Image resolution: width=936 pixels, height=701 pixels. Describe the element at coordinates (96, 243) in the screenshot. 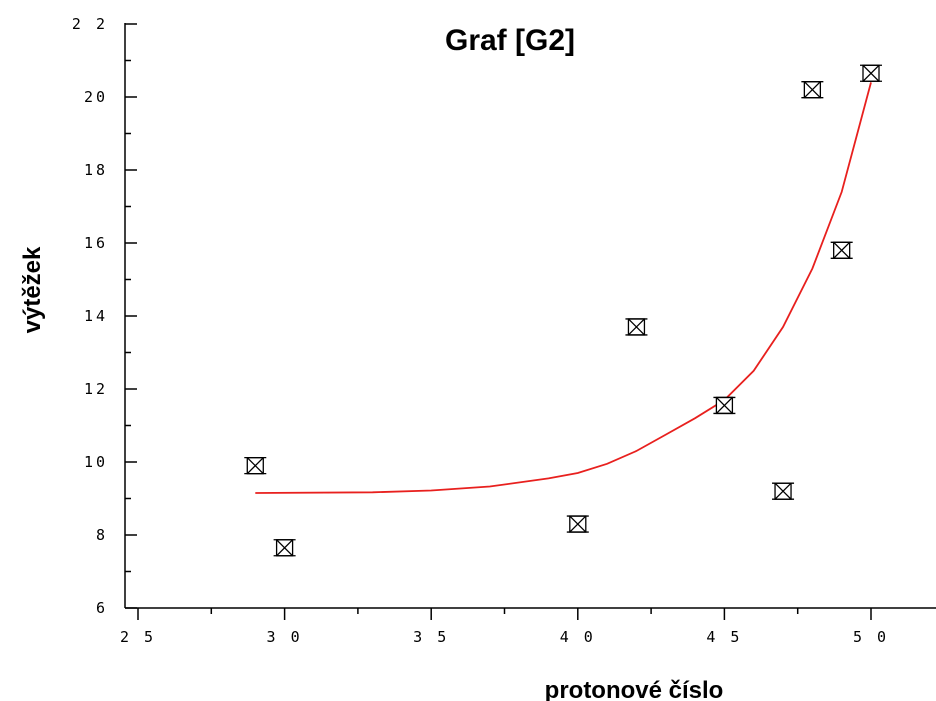

I see `y-tick-label: 16` at that location.